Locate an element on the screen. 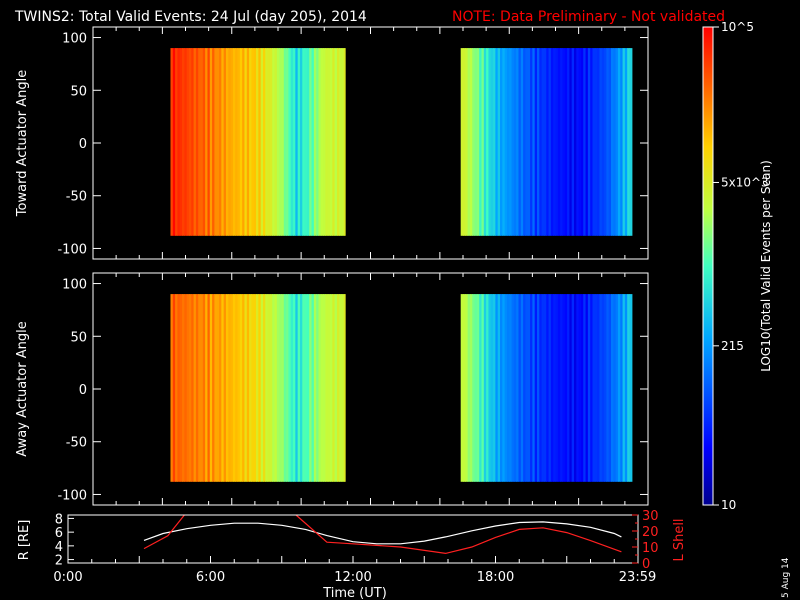 This screenshot has height=600, width=800. r-axis-label: R [RE] is located at coordinates (24, 540).